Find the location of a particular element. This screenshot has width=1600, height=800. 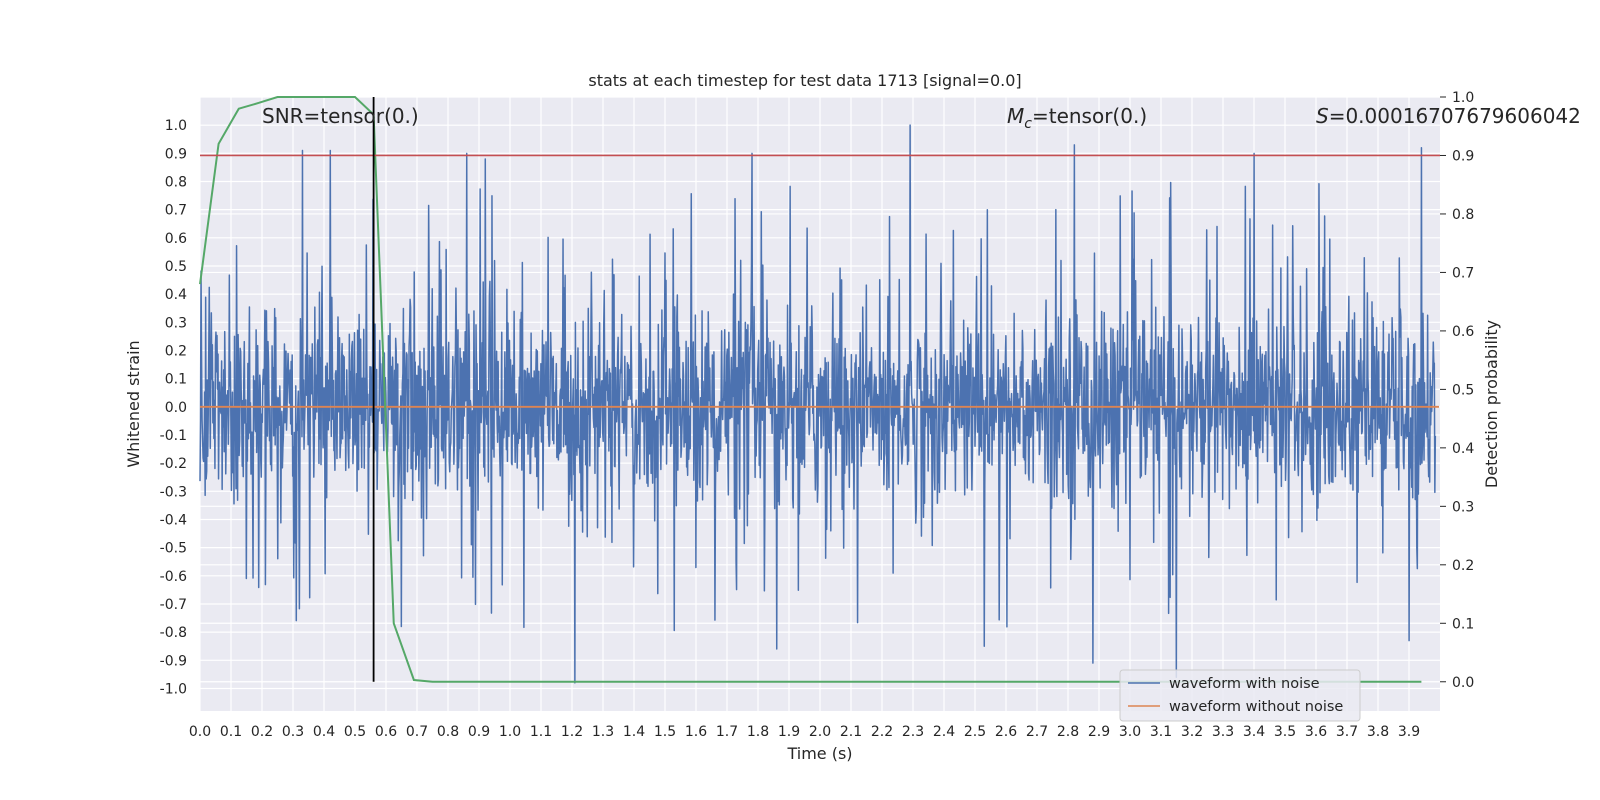

x-tick-label: 2.7 is located at coordinates (1037, 732).